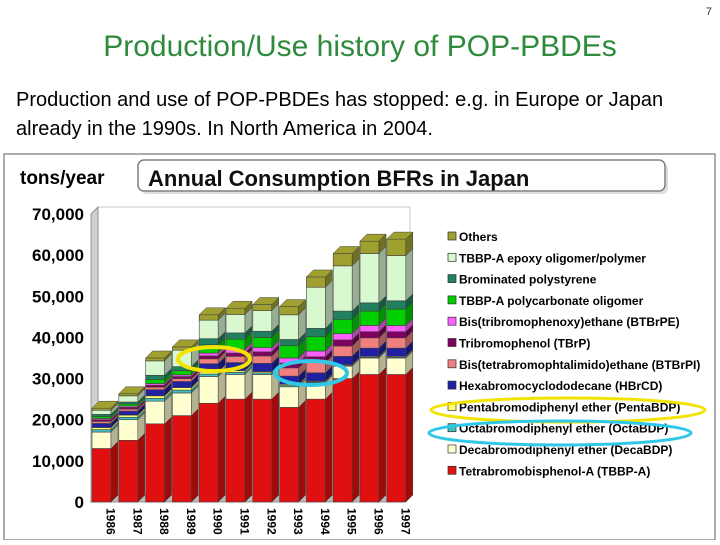 The width and height of the screenshot is (720, 545). What do you see at coordinates (58, 461) in the screenshot?
I see `y-tick-label: 10,000` at bounding box center [58, 461].